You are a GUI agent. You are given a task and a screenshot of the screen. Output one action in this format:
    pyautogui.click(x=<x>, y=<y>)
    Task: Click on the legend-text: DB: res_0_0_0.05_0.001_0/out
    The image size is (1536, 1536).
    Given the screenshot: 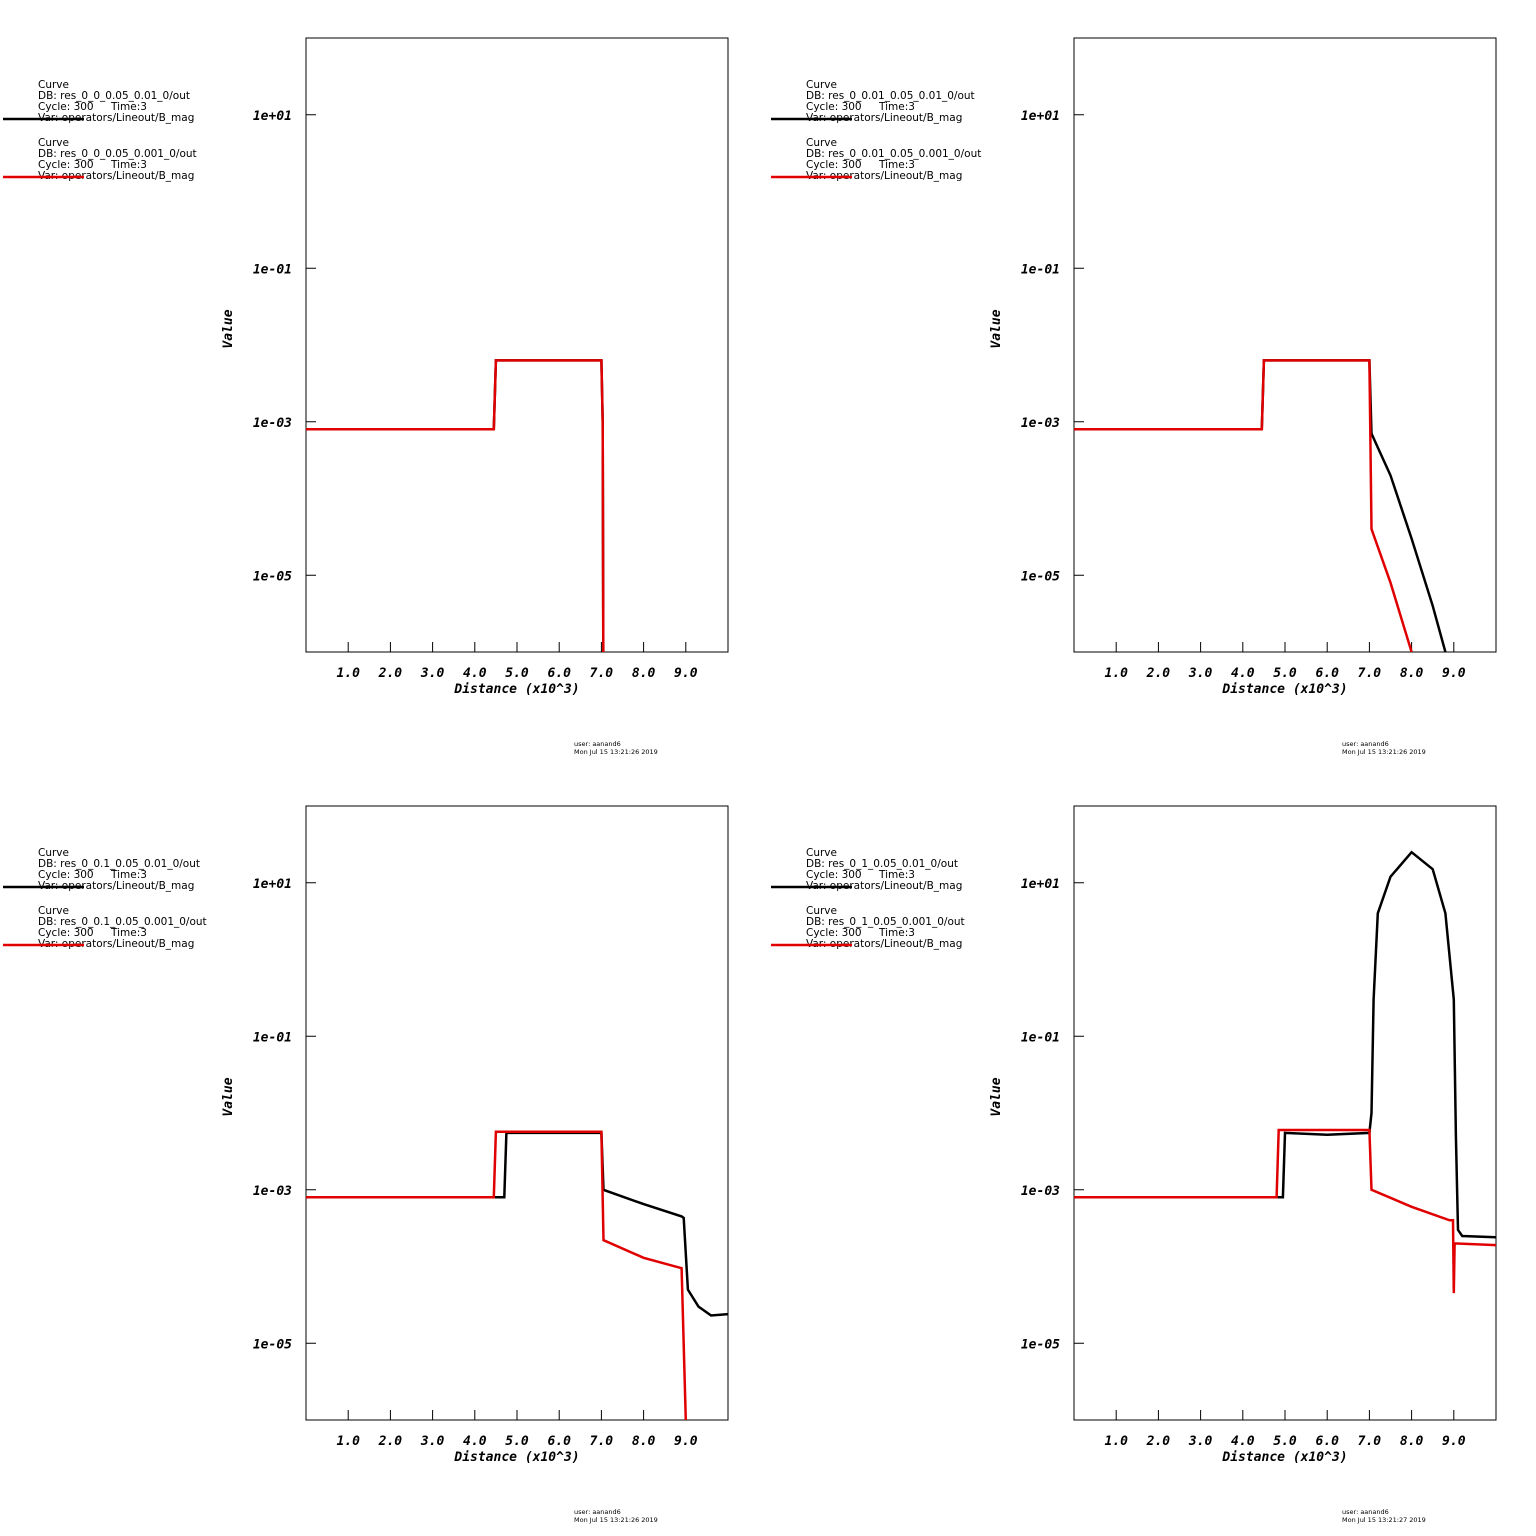 What is the action you would take?
    pyautogui.click(x=117, y=154)
    